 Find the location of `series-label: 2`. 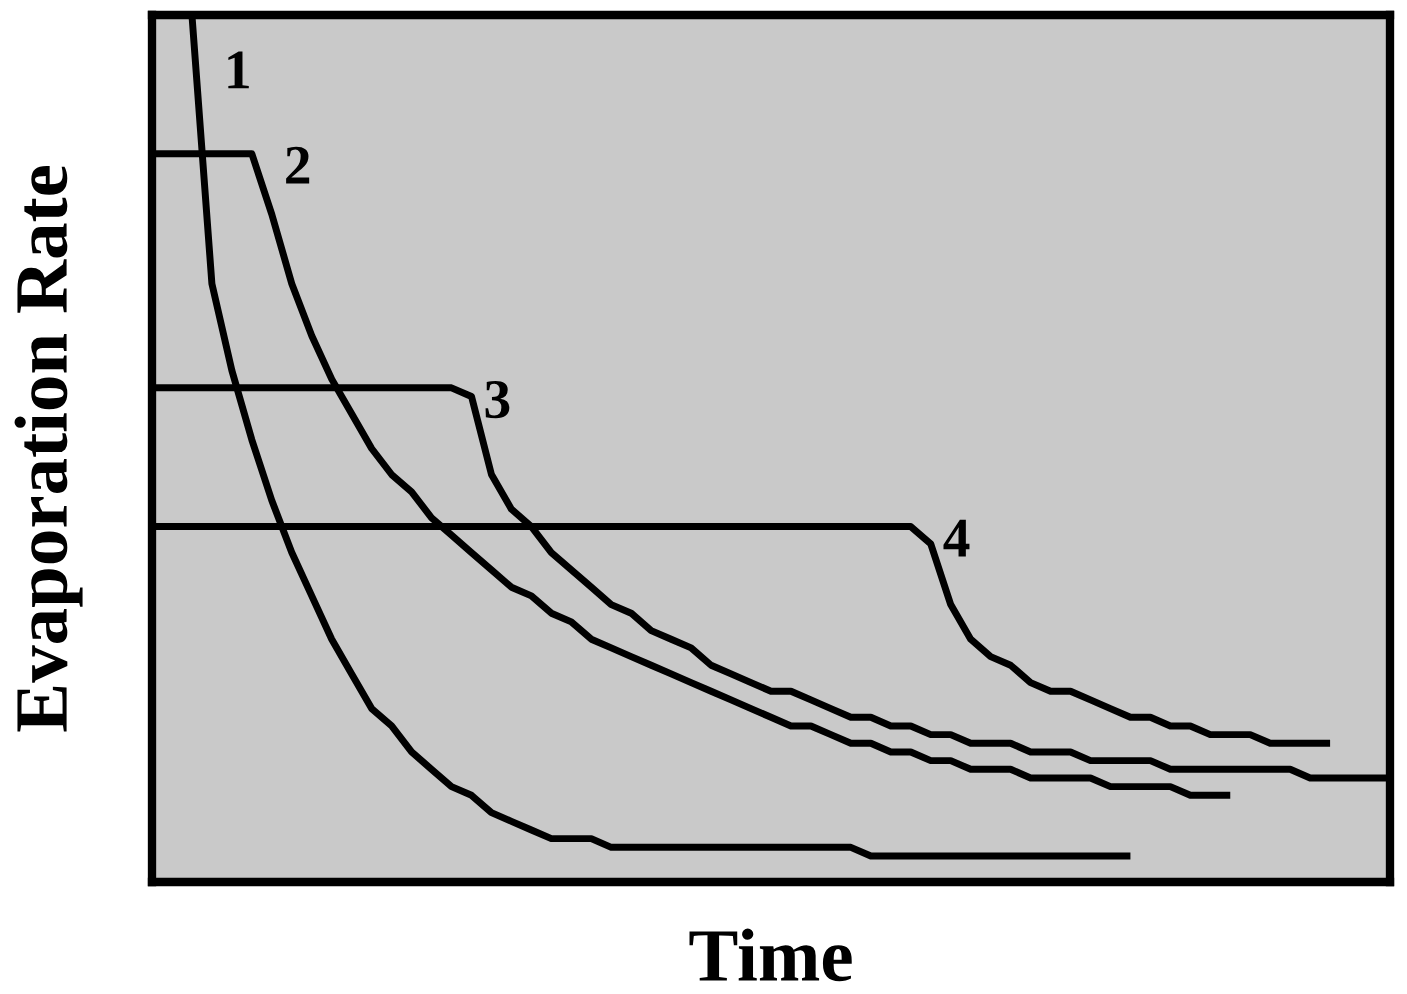

series-label: 2 is located at coordinates (298, 165).